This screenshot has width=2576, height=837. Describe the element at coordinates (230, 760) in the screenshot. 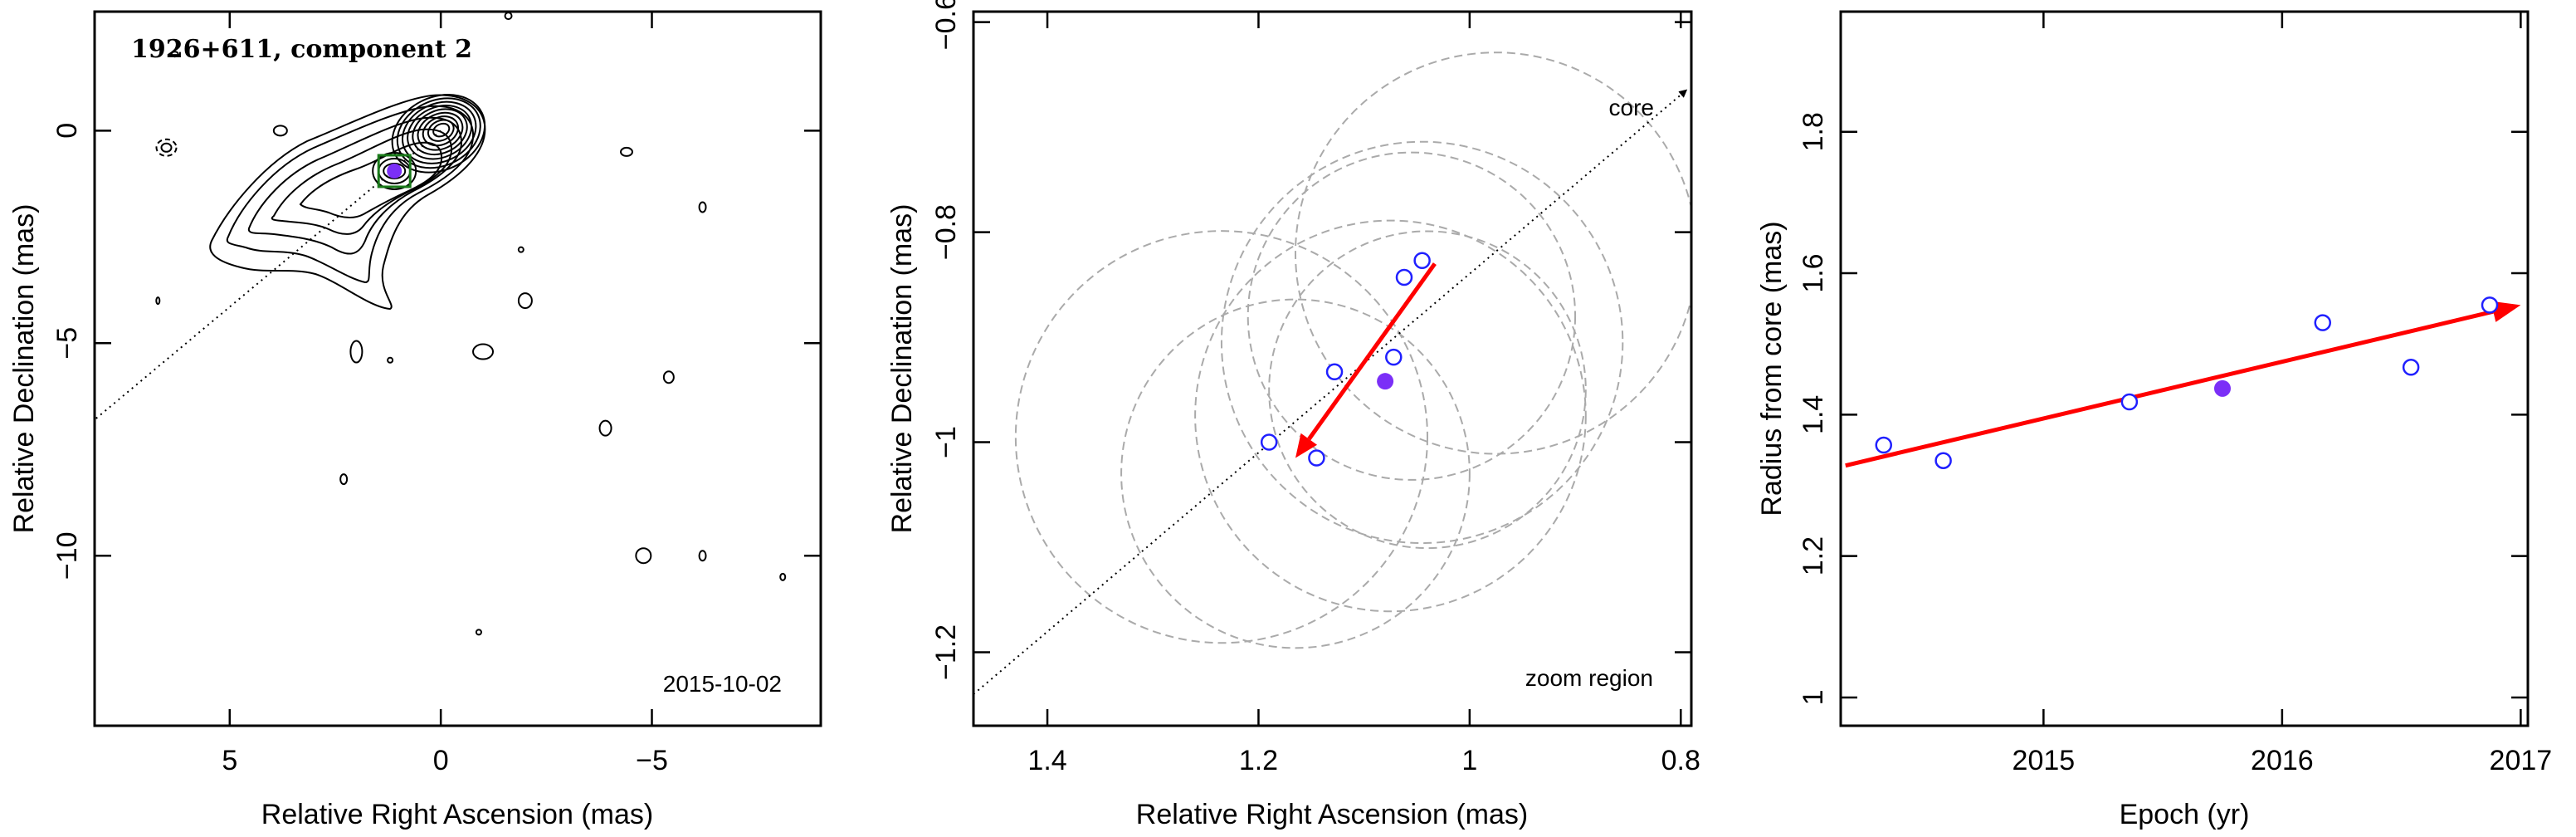

I see `panel-0-x-tick-label: 5` at that location.